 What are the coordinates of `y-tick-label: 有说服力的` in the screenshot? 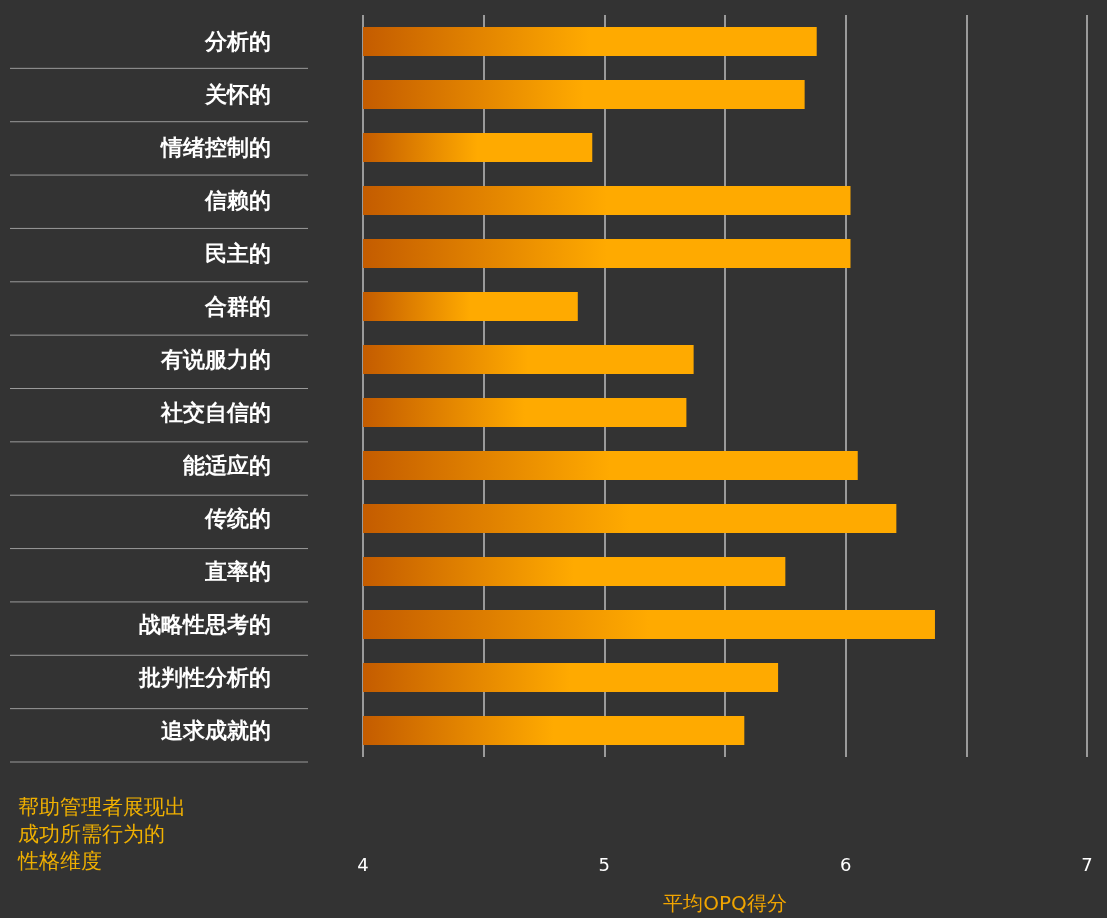 It's located at (215, 359).